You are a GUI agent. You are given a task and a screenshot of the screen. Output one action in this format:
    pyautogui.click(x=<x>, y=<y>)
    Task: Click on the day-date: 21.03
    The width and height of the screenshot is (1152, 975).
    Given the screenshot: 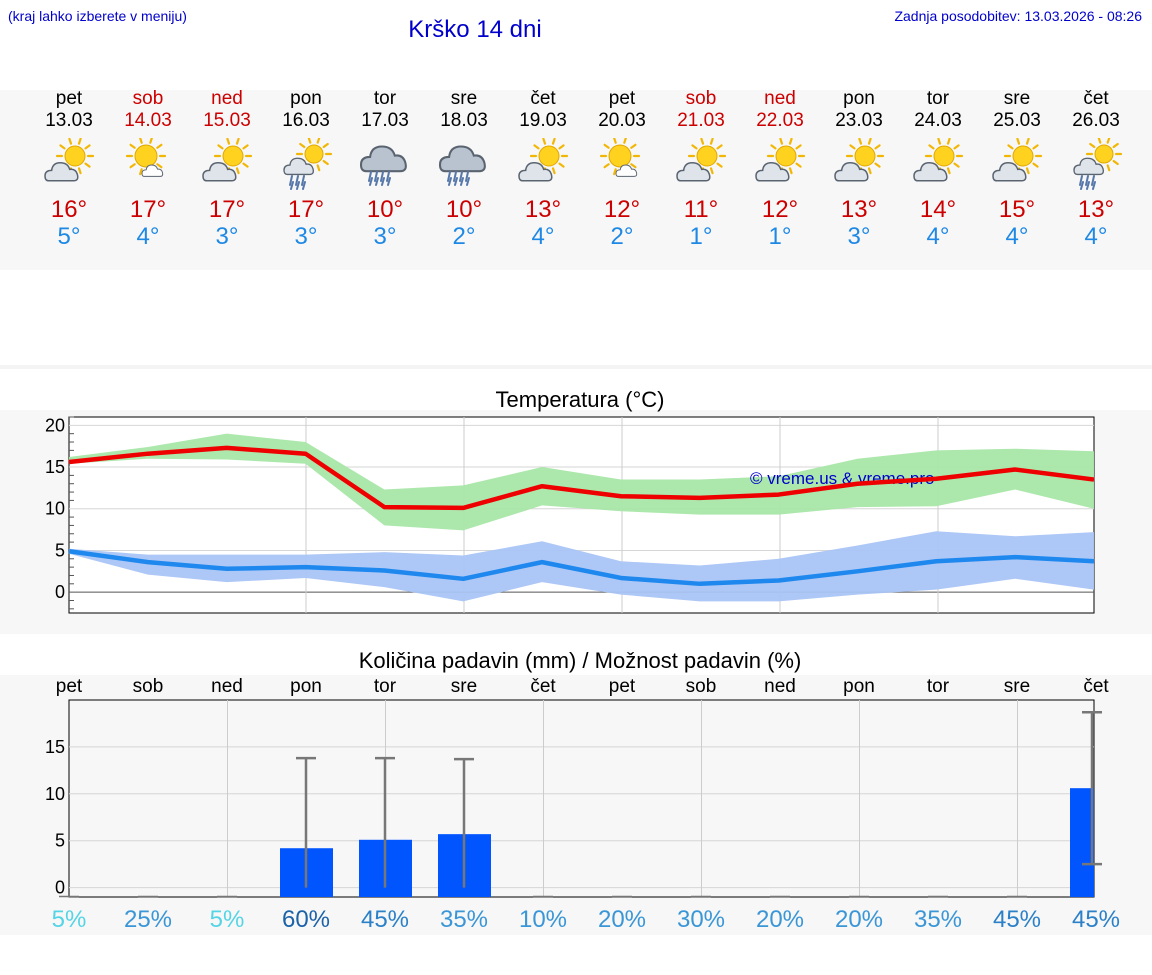 What is the action you would take?
    pyautogui.click(x=701, y=120)
    